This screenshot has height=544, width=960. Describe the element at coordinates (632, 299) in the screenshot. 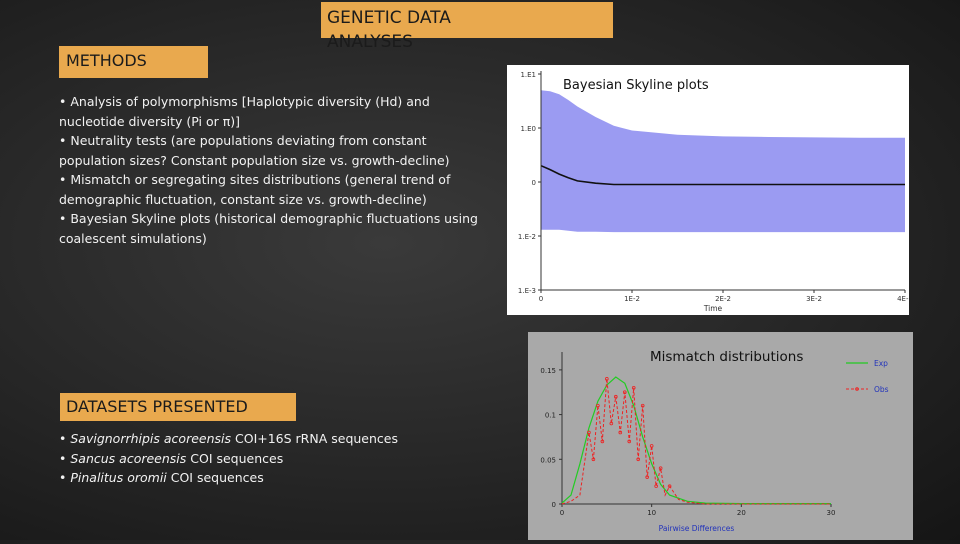

I see `skyline-x-tick-label: 1E-2` at that location.